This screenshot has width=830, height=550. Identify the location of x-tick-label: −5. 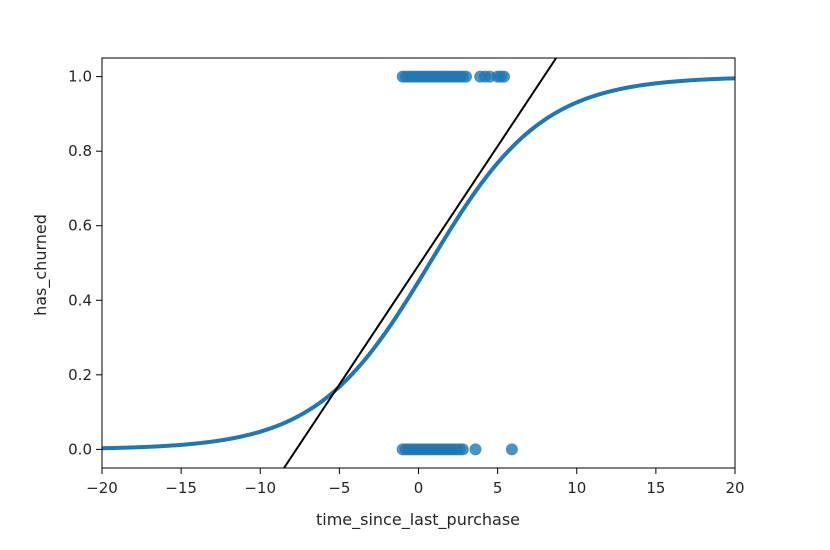
(339, 488).